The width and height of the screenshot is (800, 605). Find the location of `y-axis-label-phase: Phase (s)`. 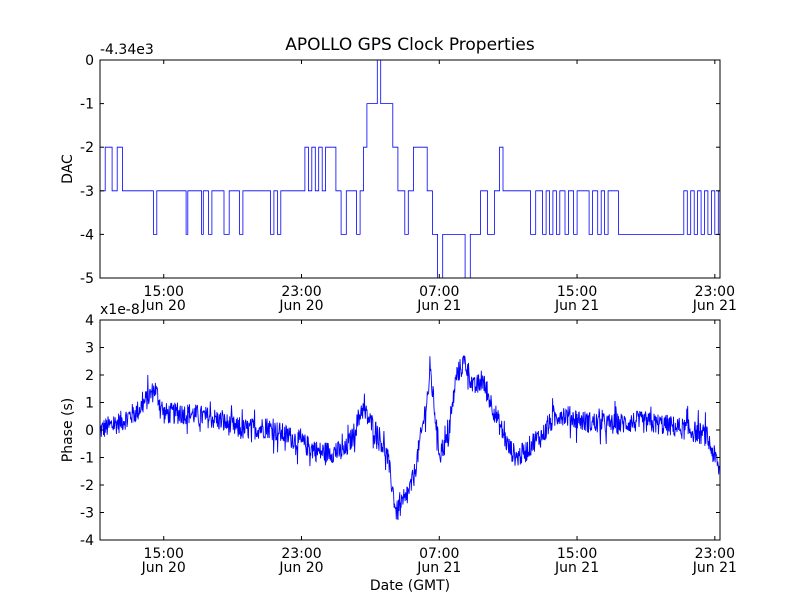

y-axis-label-phase: Phase (s) is located at coordinates (68, 430).